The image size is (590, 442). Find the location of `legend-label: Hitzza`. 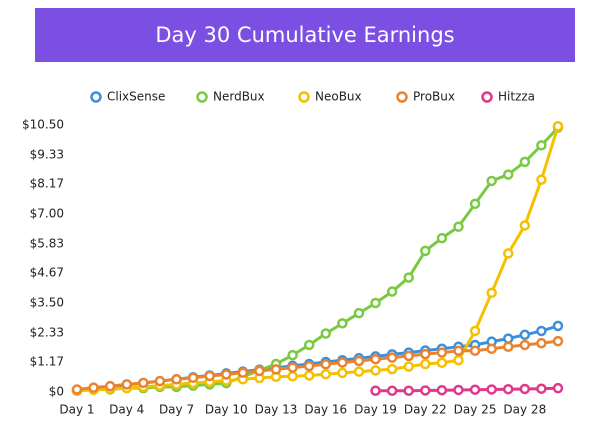

legend-label: Hitzza is located at coordinates (516, 97).